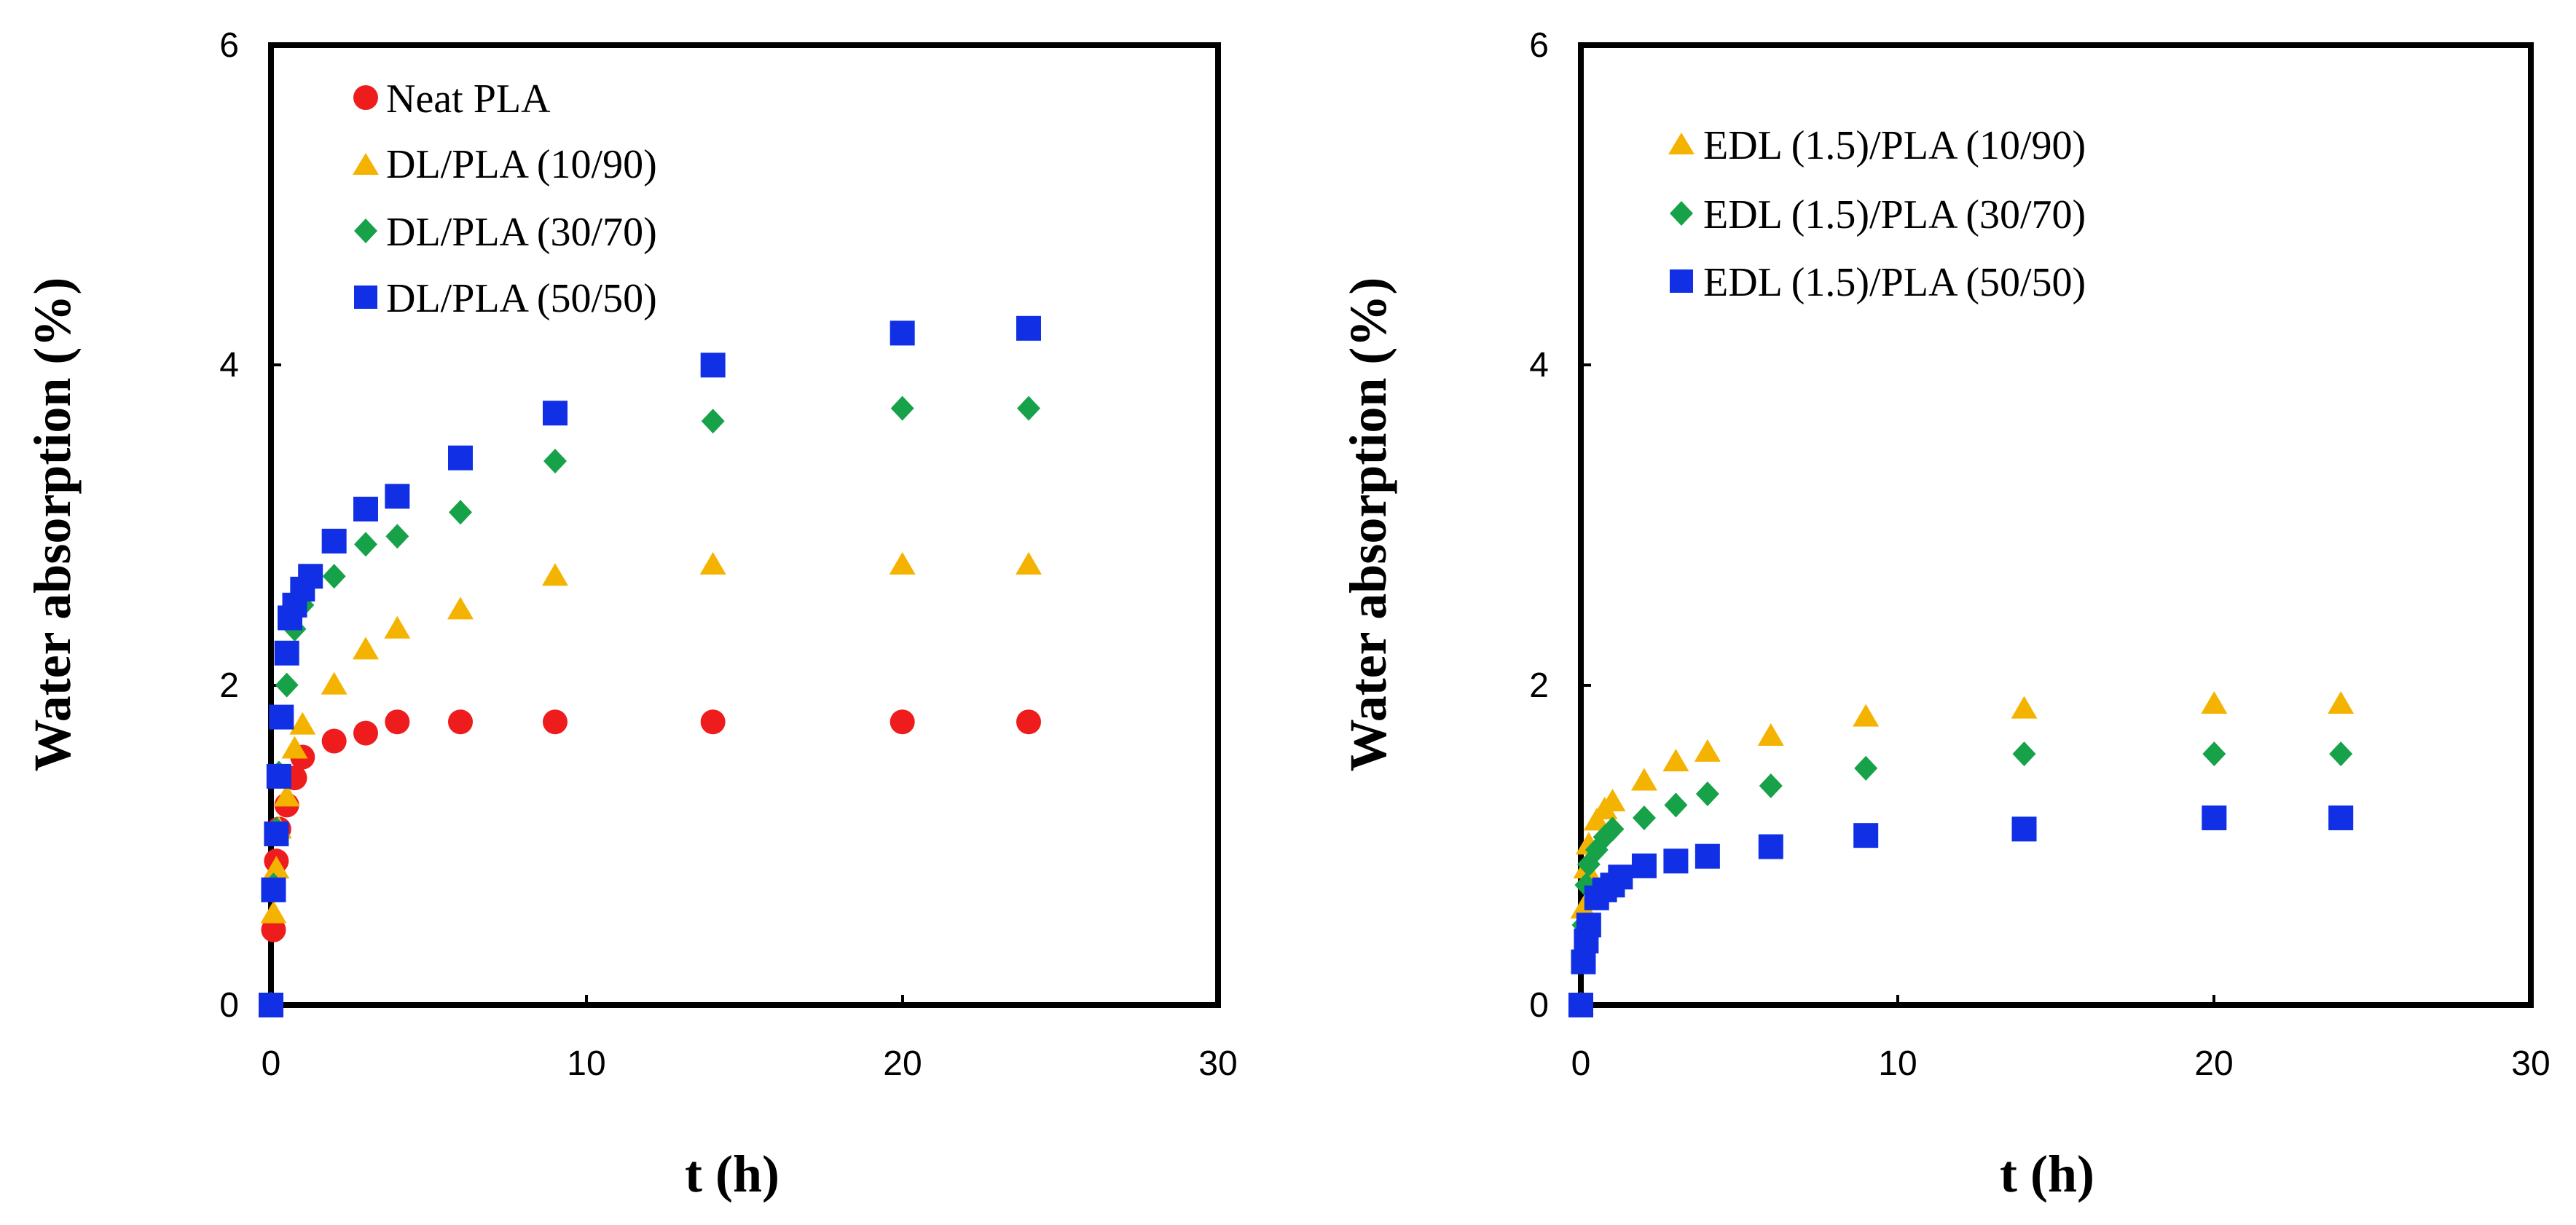 Image resolution: width=2576 pixels, height=1225 pixels. What do you see at coordinates (365, 297) in the screenshot?
I see `legend-marker-square` at bounding box center [365, 297].